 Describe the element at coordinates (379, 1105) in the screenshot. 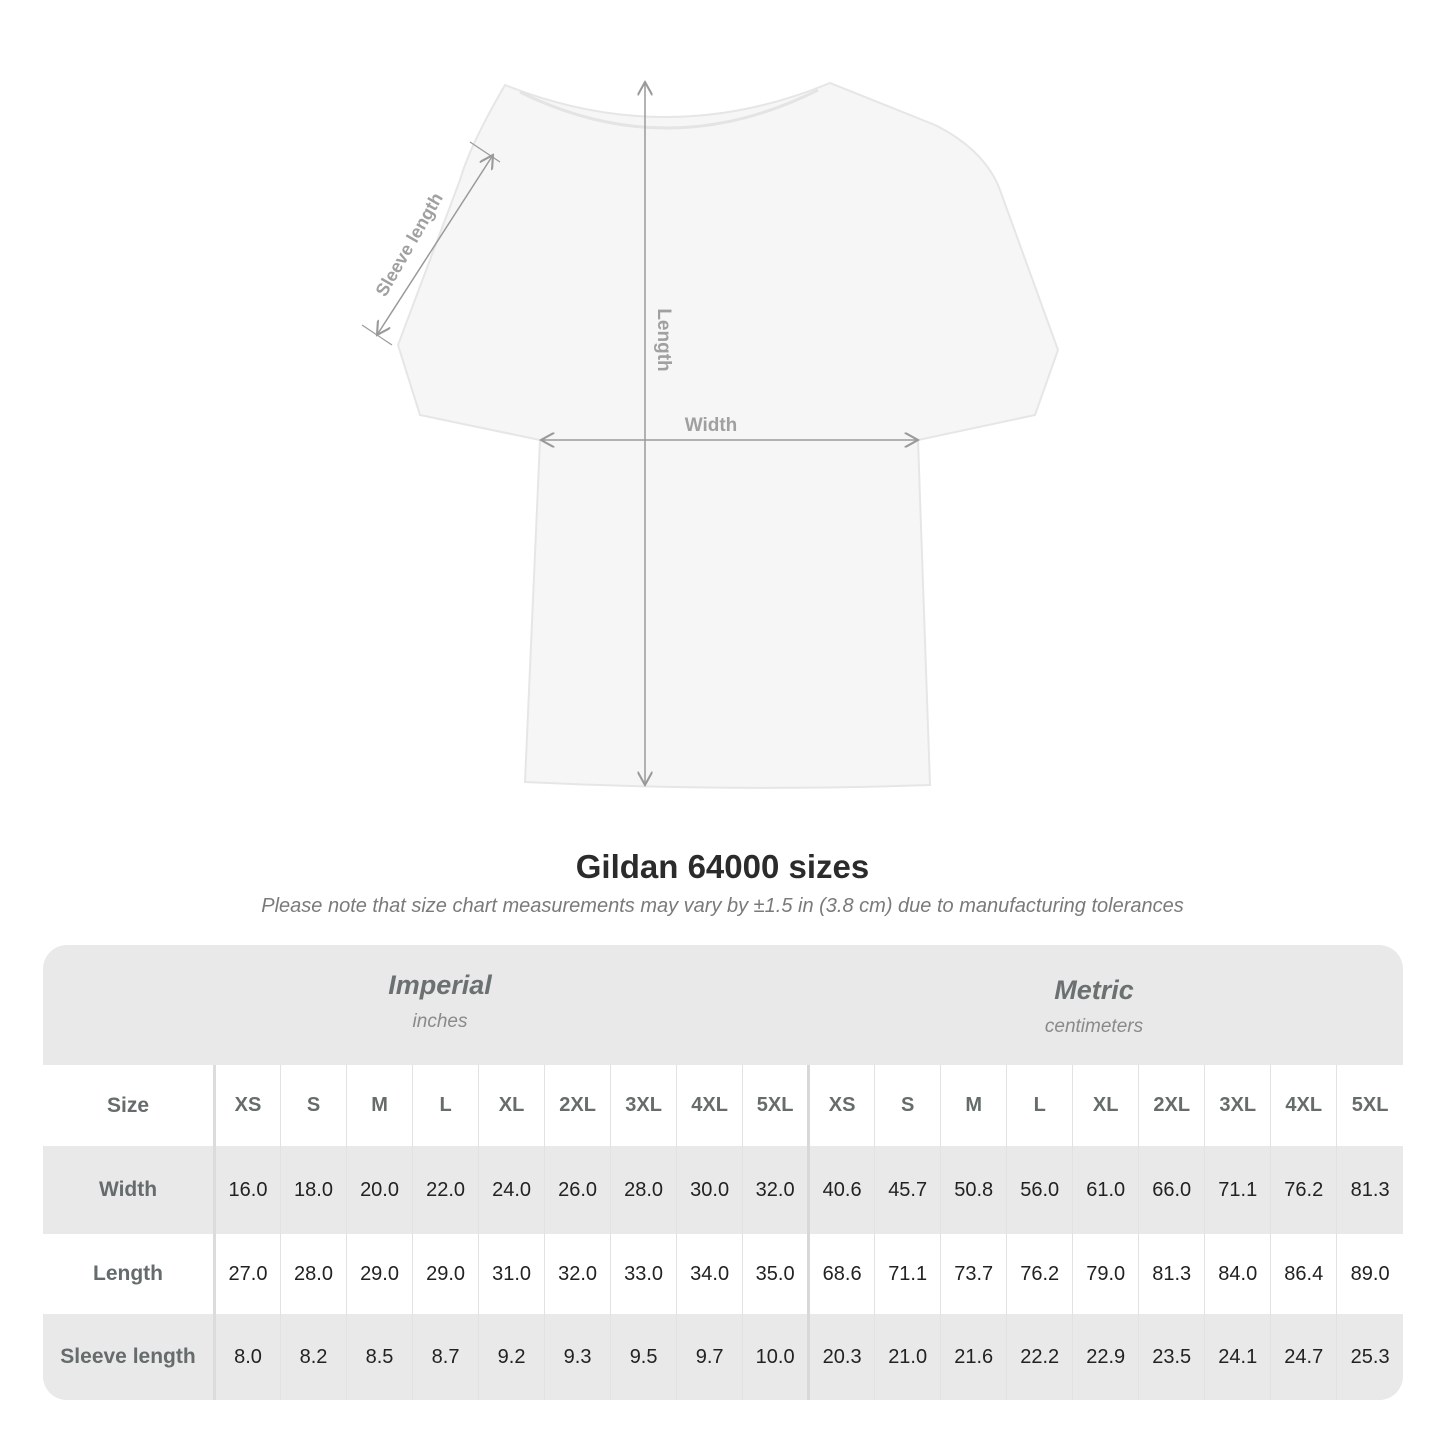

I see `imperial-size-header: M` at that location.